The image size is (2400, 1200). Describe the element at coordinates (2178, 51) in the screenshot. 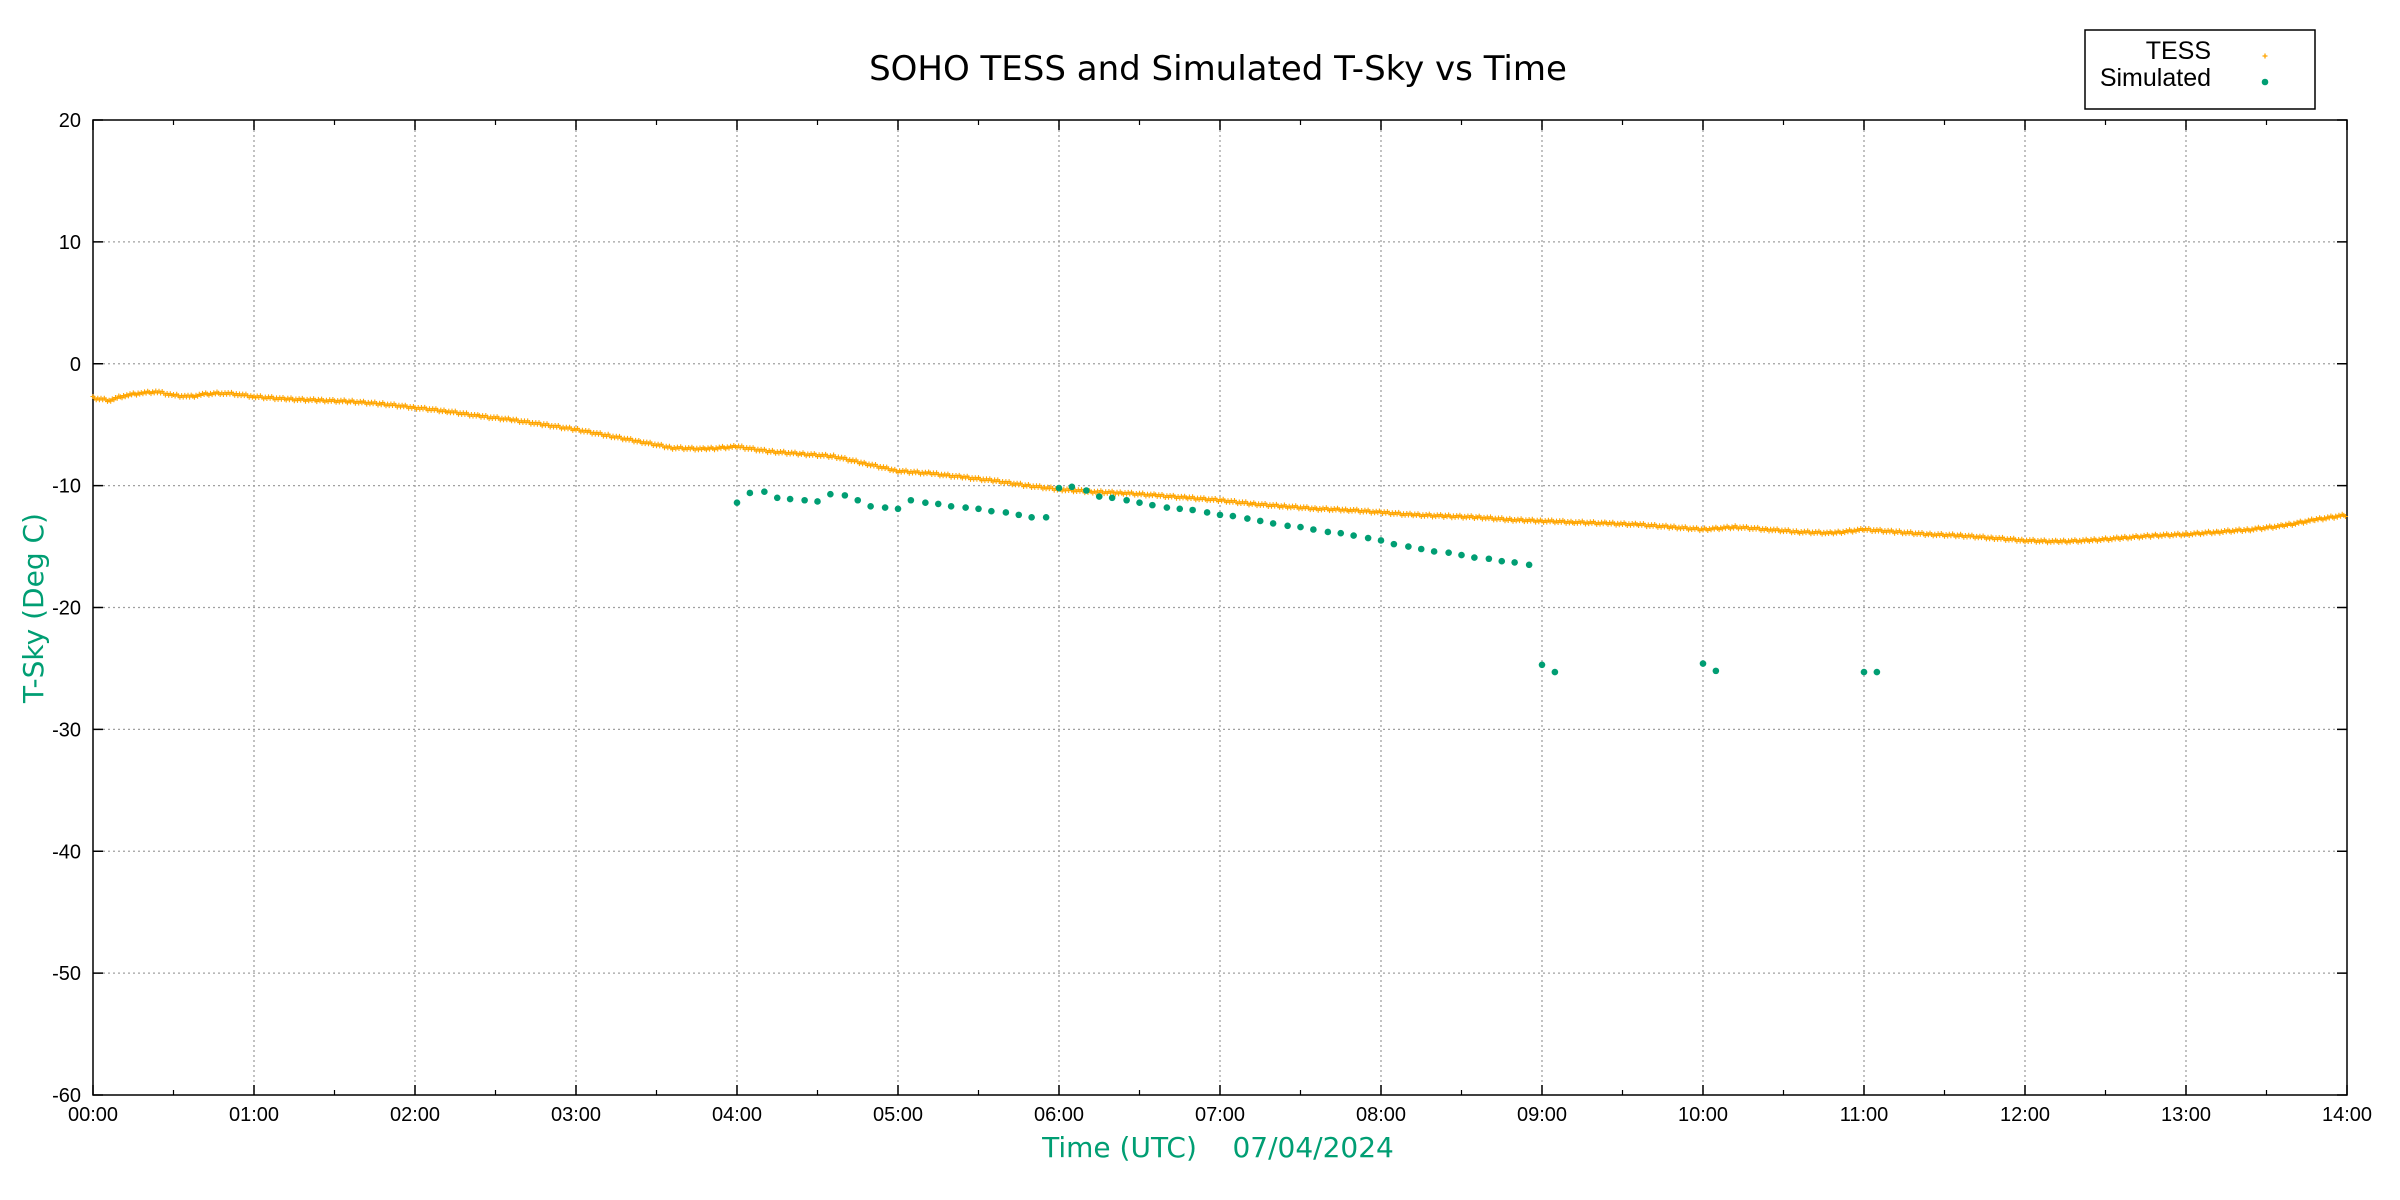

I see `legend-label-tess: TESS` at that location.